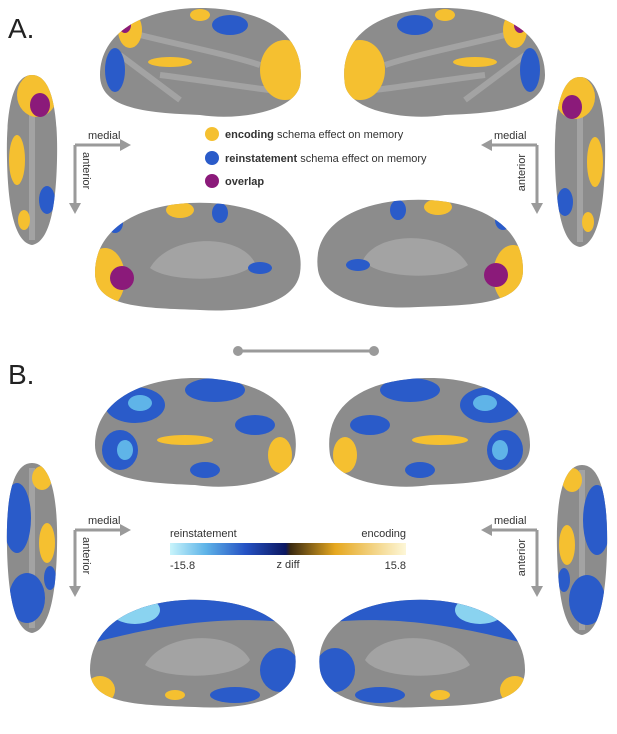  What do you see at coordinates (249, 135) in the screenshot?
I see `legend-term: encoding` at bounding box center [249, 135].